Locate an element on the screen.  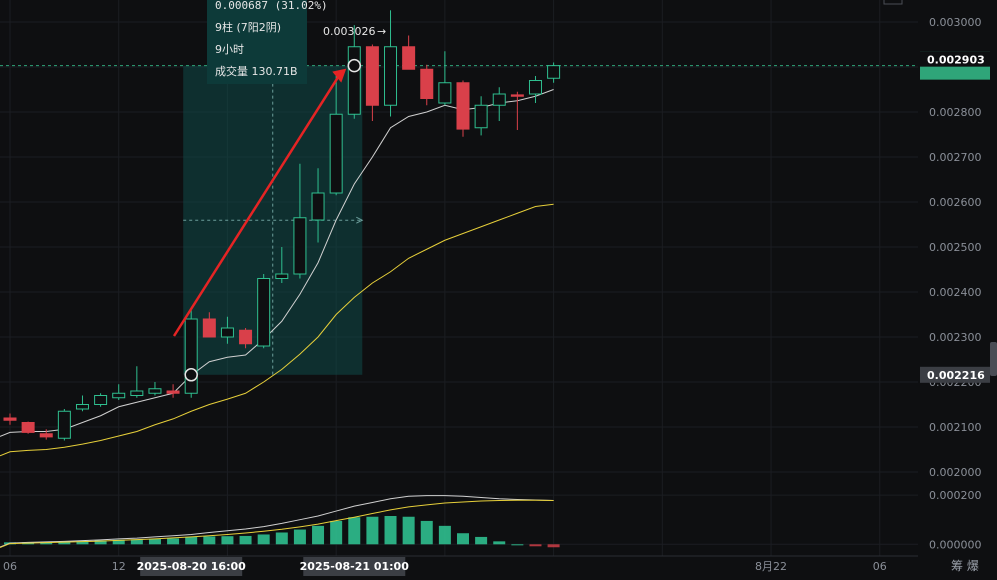
indicator-tick-label: 0.000200 is located at coordinates (955, 495).